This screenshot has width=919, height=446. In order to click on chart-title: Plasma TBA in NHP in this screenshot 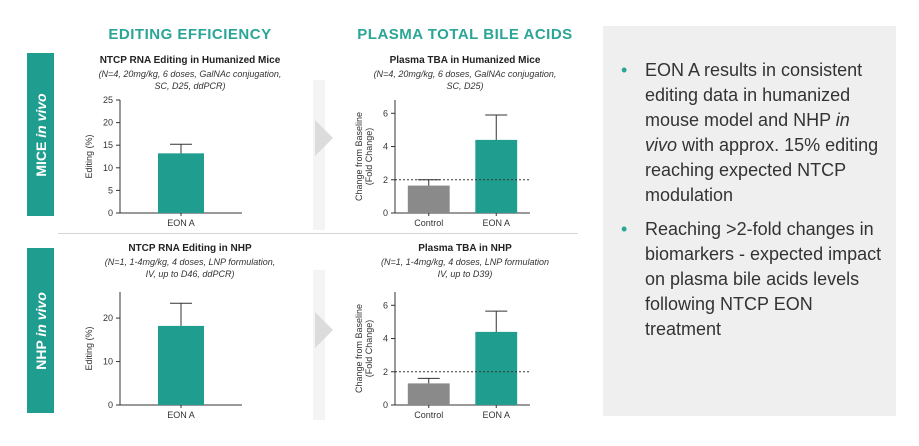, I will do `click(465, 248)`.